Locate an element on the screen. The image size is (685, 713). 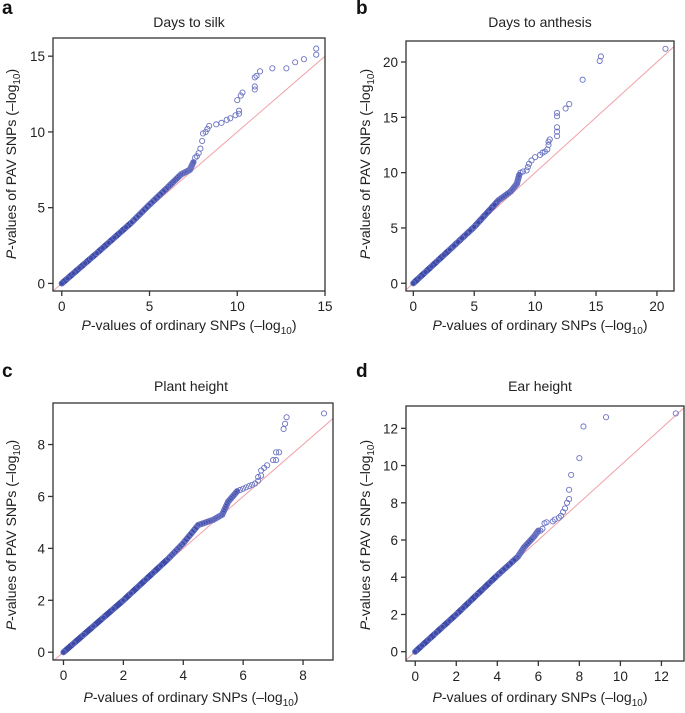
dense-points-band is located at coordinates (150, 572).